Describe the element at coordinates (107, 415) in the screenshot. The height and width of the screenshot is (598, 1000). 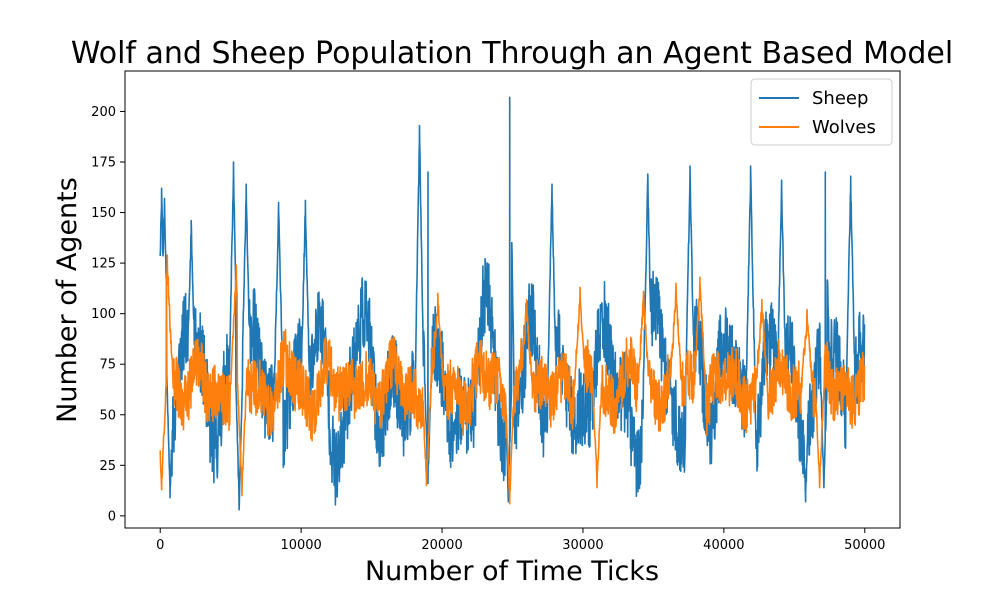
I see `y-tick-label: 50` at that location.